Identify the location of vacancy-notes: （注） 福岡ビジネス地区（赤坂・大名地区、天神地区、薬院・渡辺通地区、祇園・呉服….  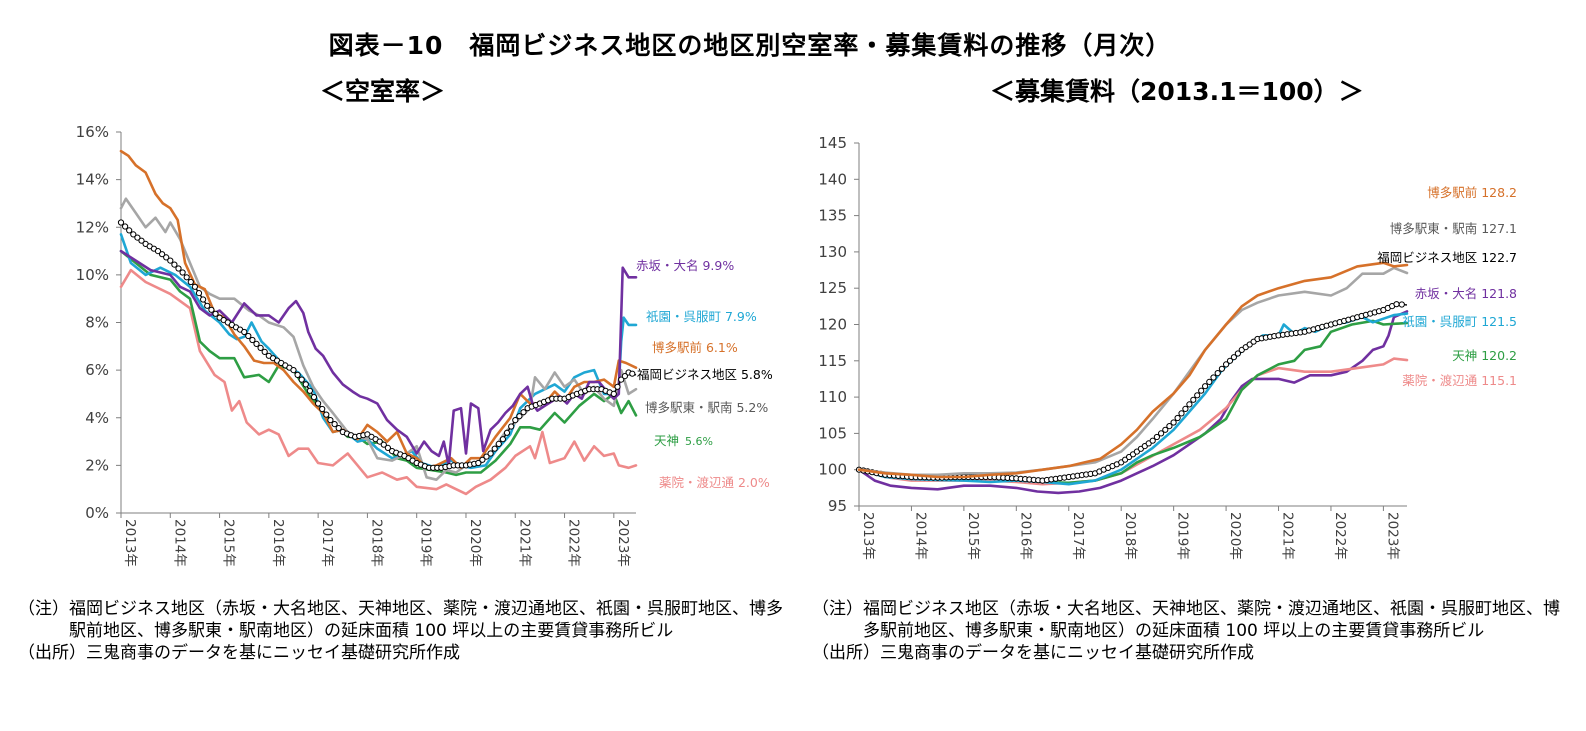
(403, 631).